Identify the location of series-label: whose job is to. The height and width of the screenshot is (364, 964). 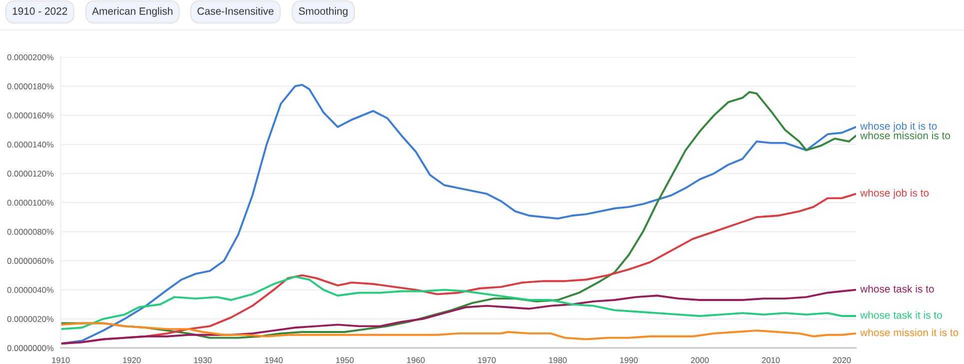
(894, 193).